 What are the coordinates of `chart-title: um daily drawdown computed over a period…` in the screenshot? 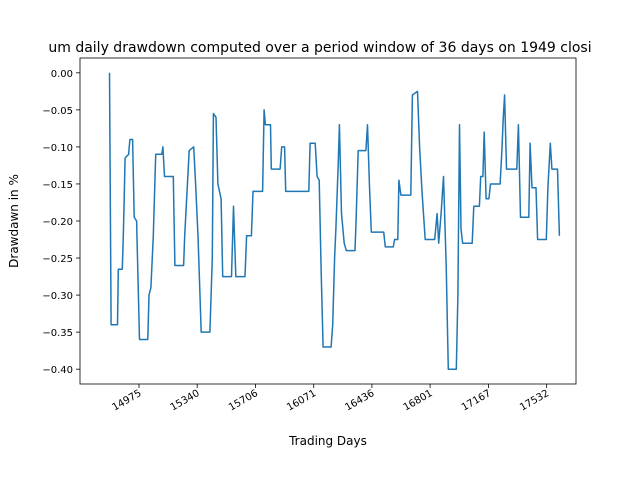 It's located at (319, 48).